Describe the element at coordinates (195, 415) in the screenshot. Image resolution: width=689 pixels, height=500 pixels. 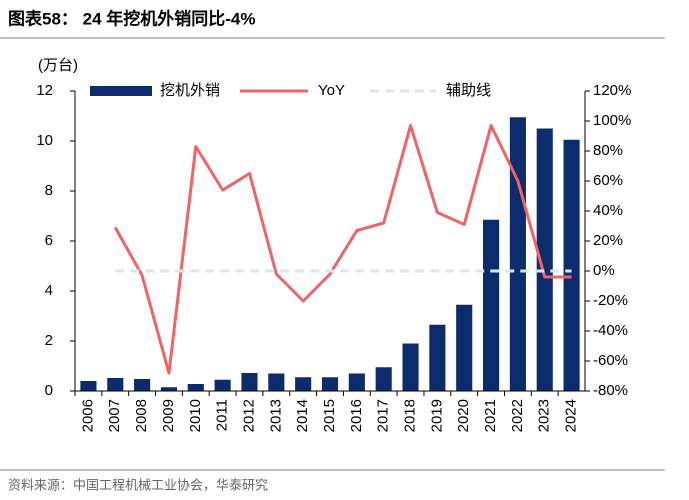
I see `x-tick-label: 2010` at that location.